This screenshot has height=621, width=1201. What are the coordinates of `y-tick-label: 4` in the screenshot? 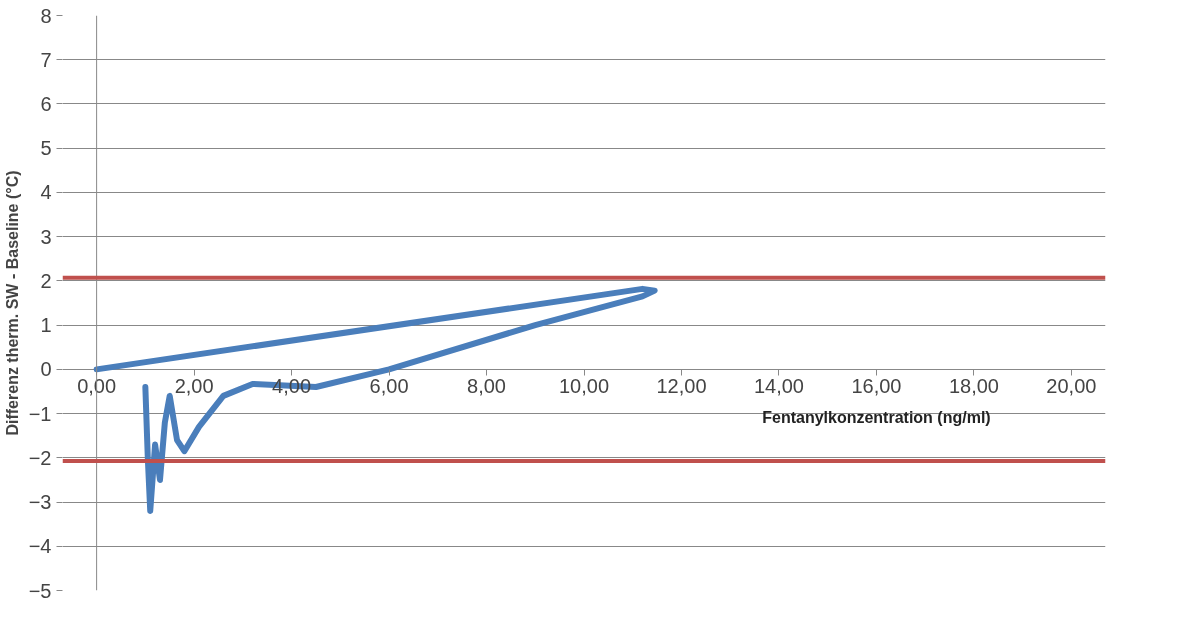 It's located at (46, 192).